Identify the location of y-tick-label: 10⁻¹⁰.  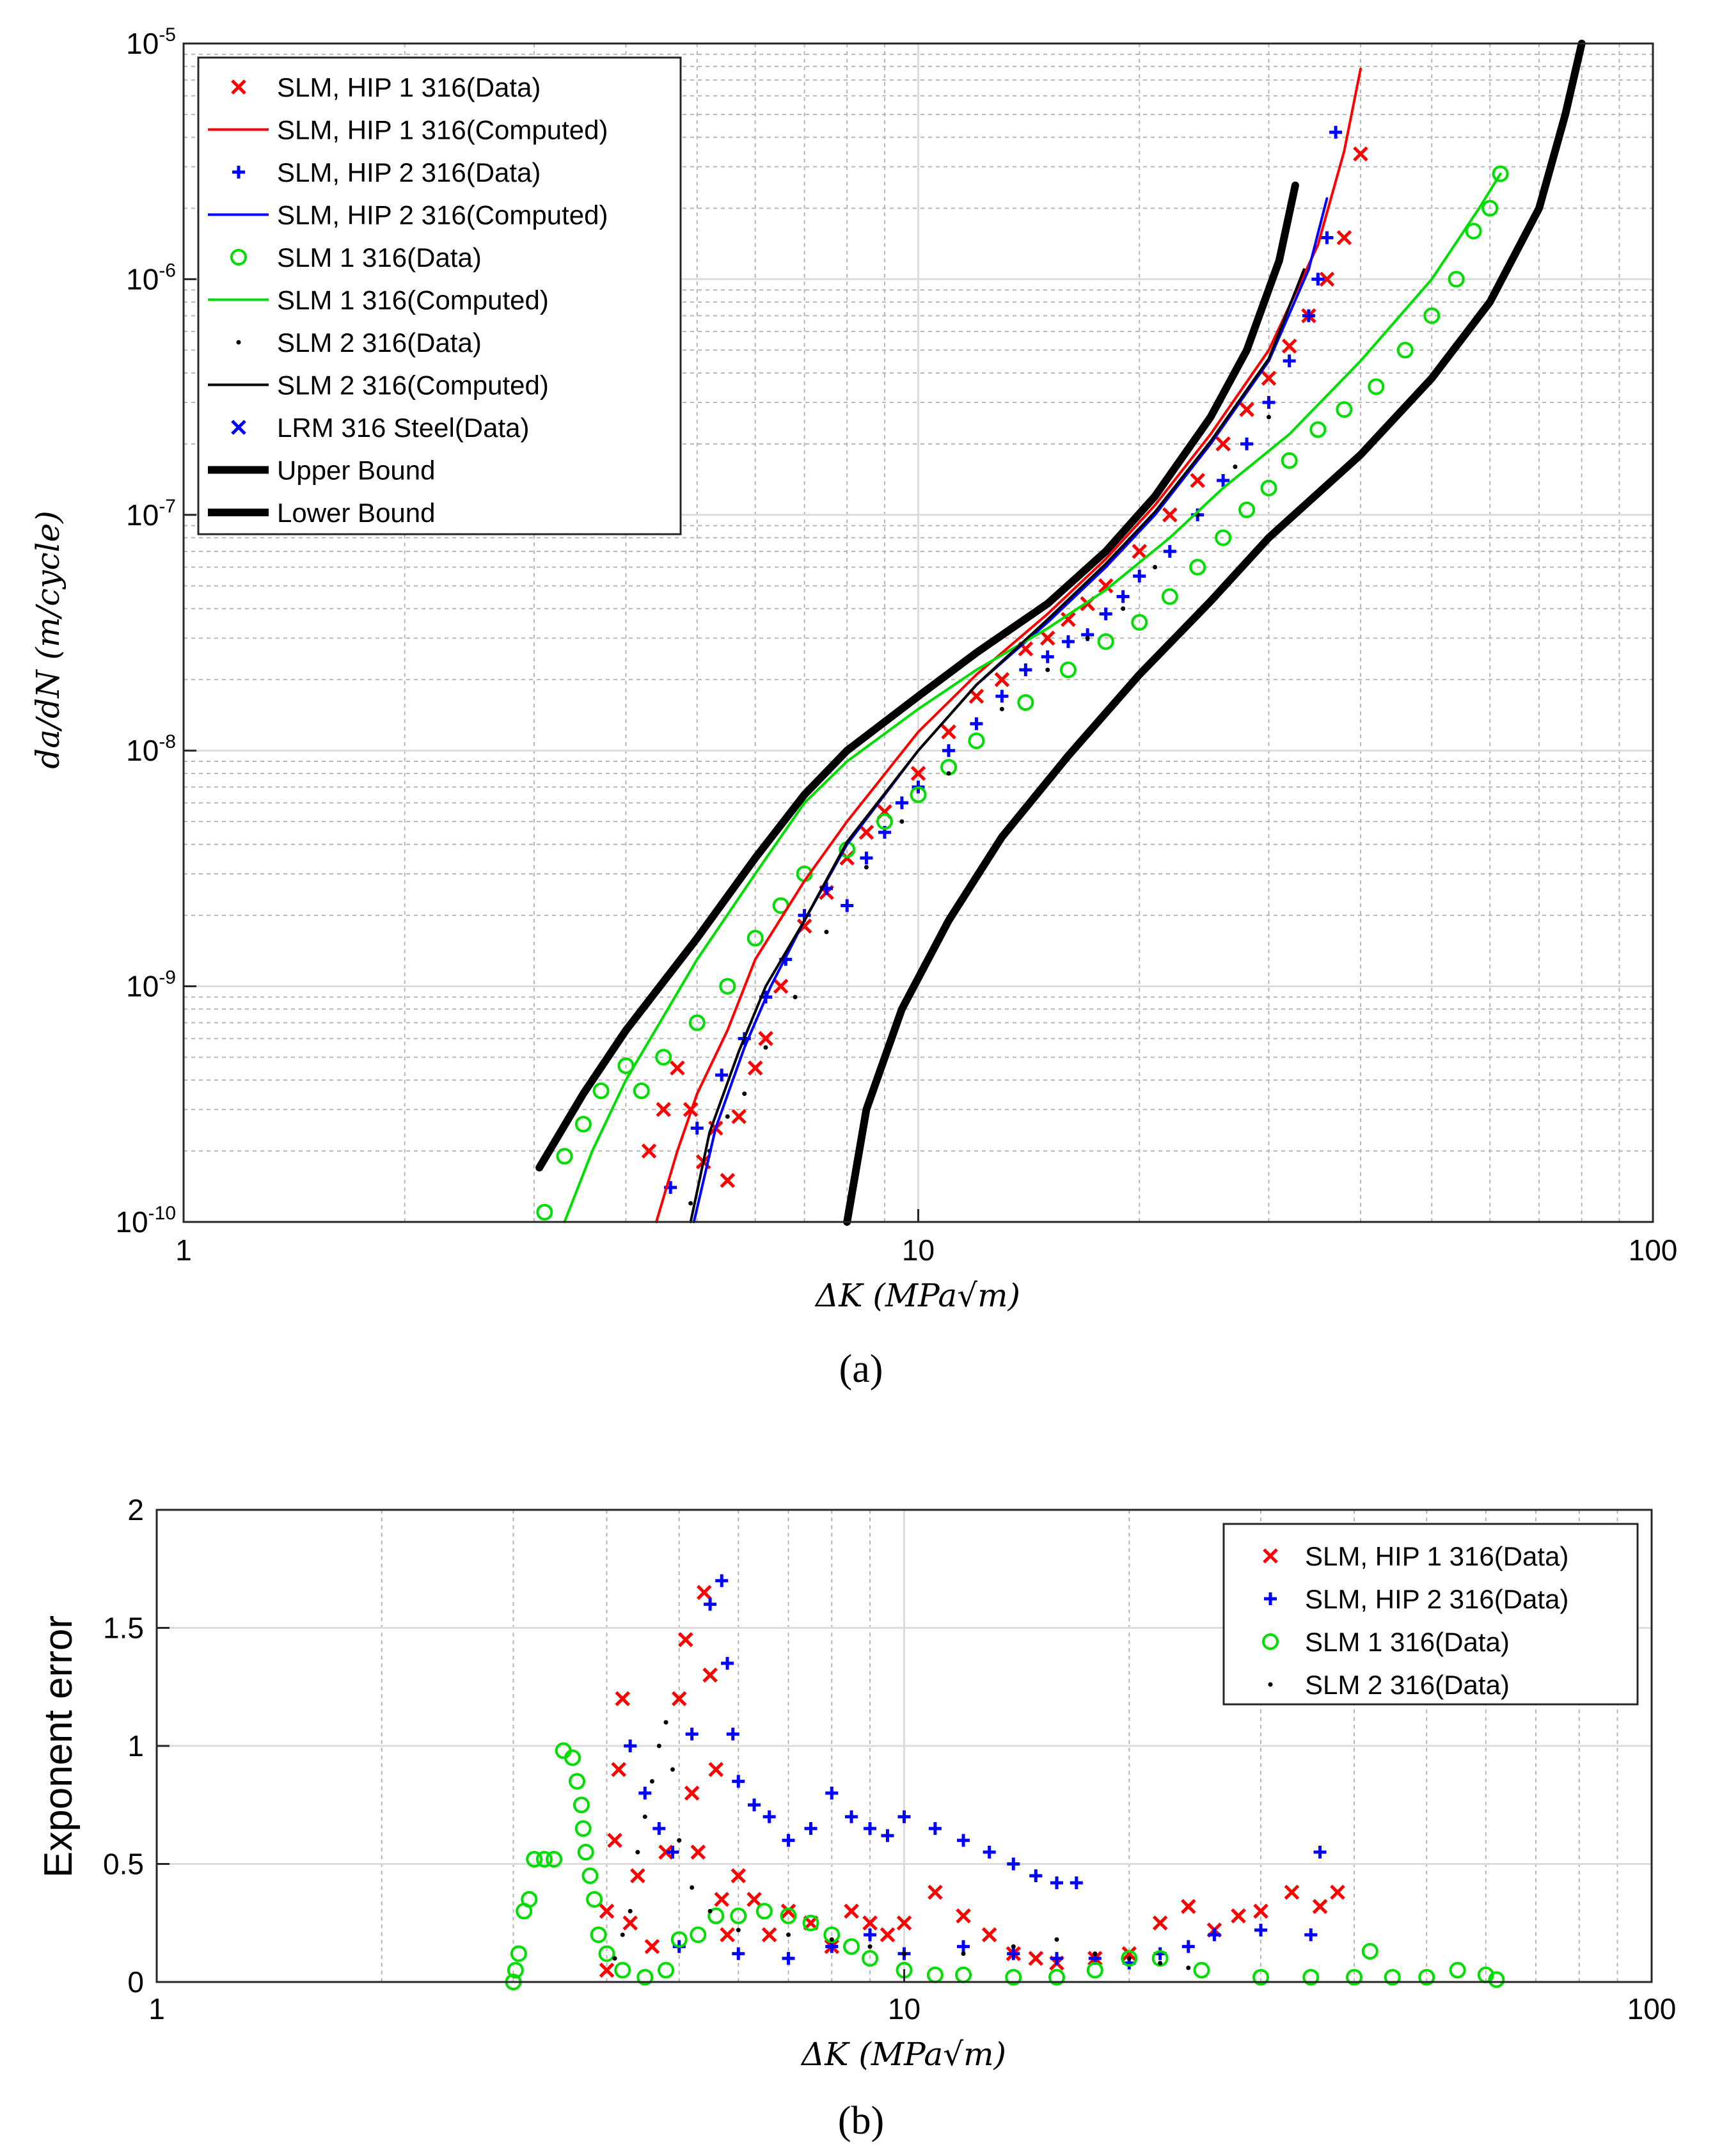
(145, 1221).